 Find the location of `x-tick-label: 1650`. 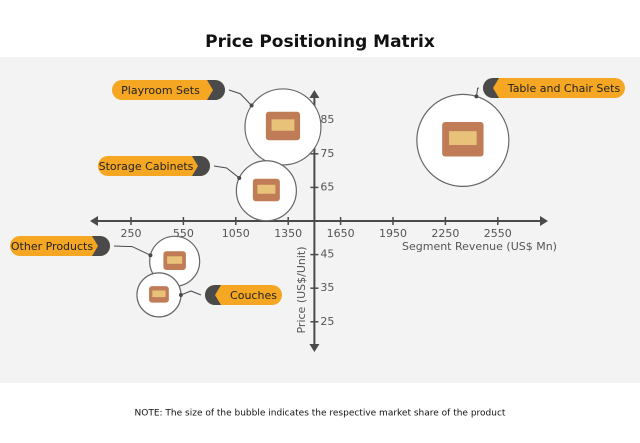

x-tick-label: 1650 is located at coordinates (341, 233).